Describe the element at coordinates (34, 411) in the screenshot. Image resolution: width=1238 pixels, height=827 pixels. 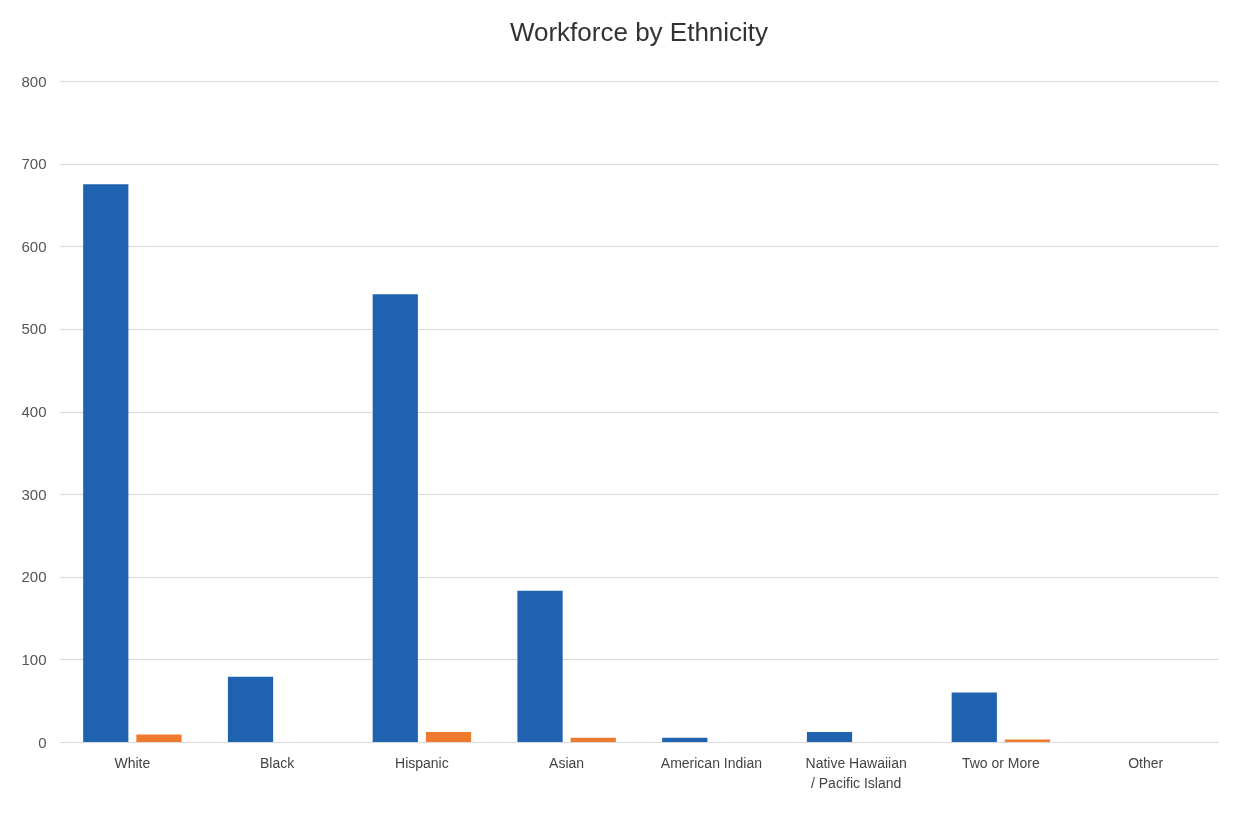
I see `y-tick-label: 400` at that location.